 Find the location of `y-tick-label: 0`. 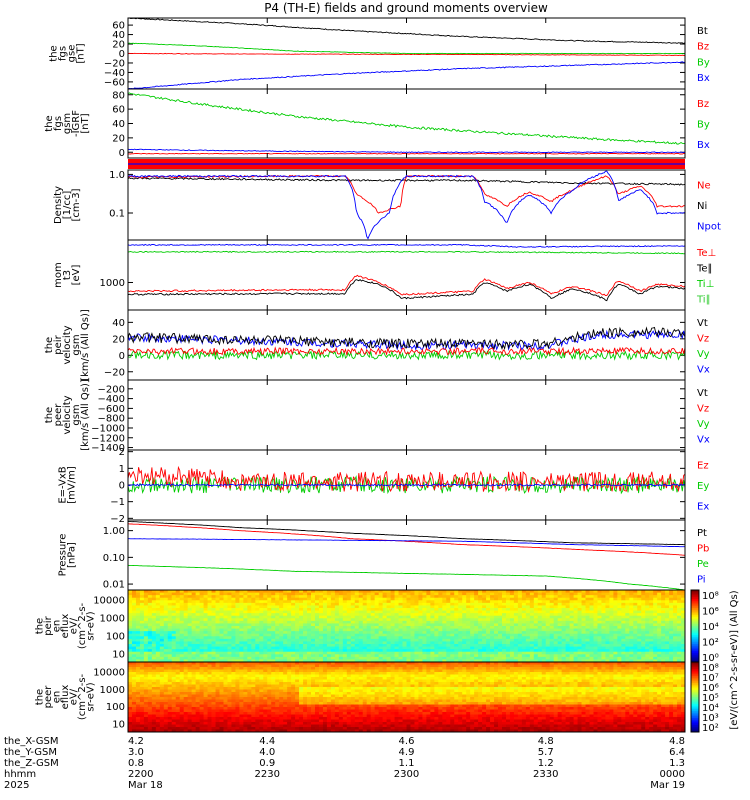

y-tick-label: 0 is located at coordinates (122, 54).